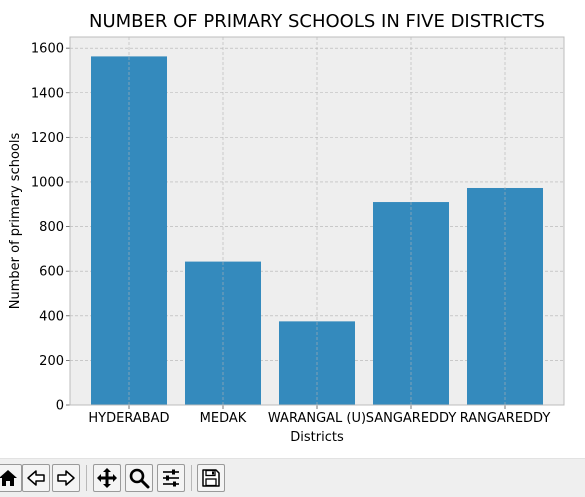  I want to click on x-tick-label: HYDERABAD, so click(128, 418).